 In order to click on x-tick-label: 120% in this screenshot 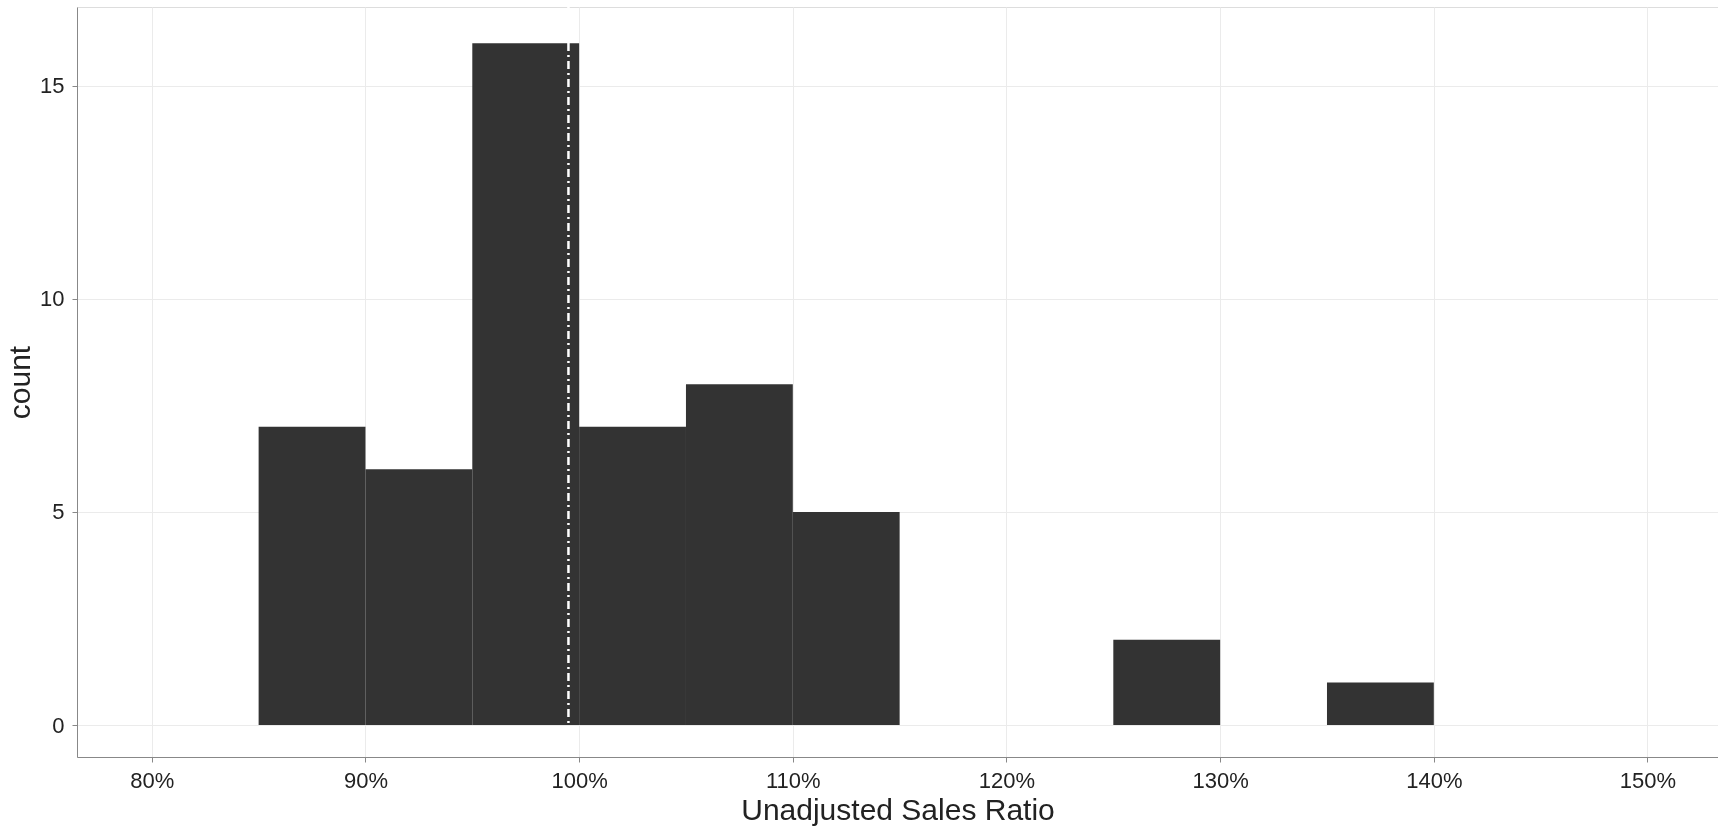, I will do `click(1007, 780)`.